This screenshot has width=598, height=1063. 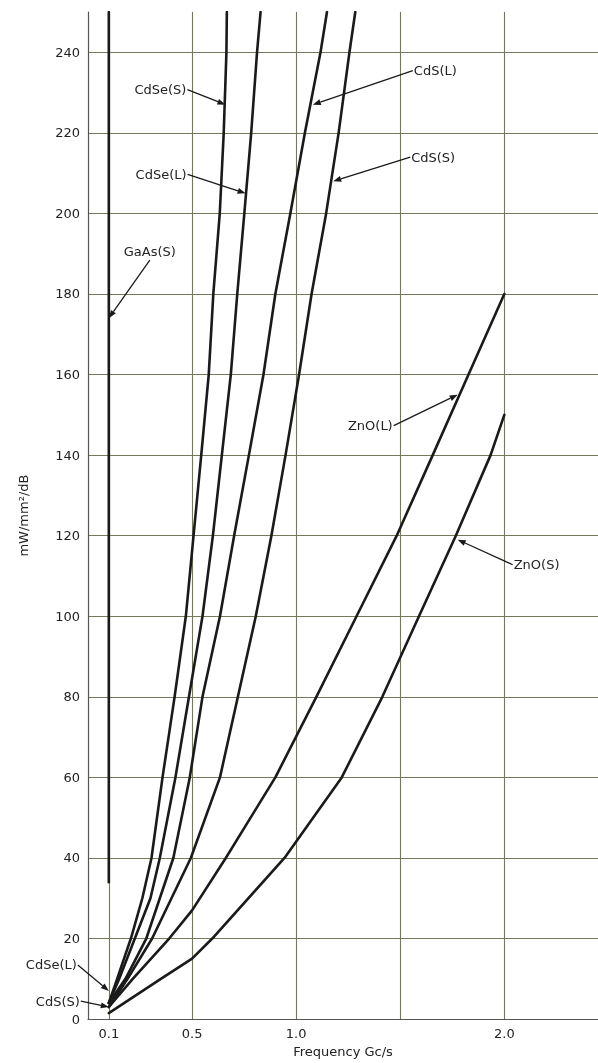 I want to click on y-axis-title: mW/mm²/dB, so click(x=23, y=515).